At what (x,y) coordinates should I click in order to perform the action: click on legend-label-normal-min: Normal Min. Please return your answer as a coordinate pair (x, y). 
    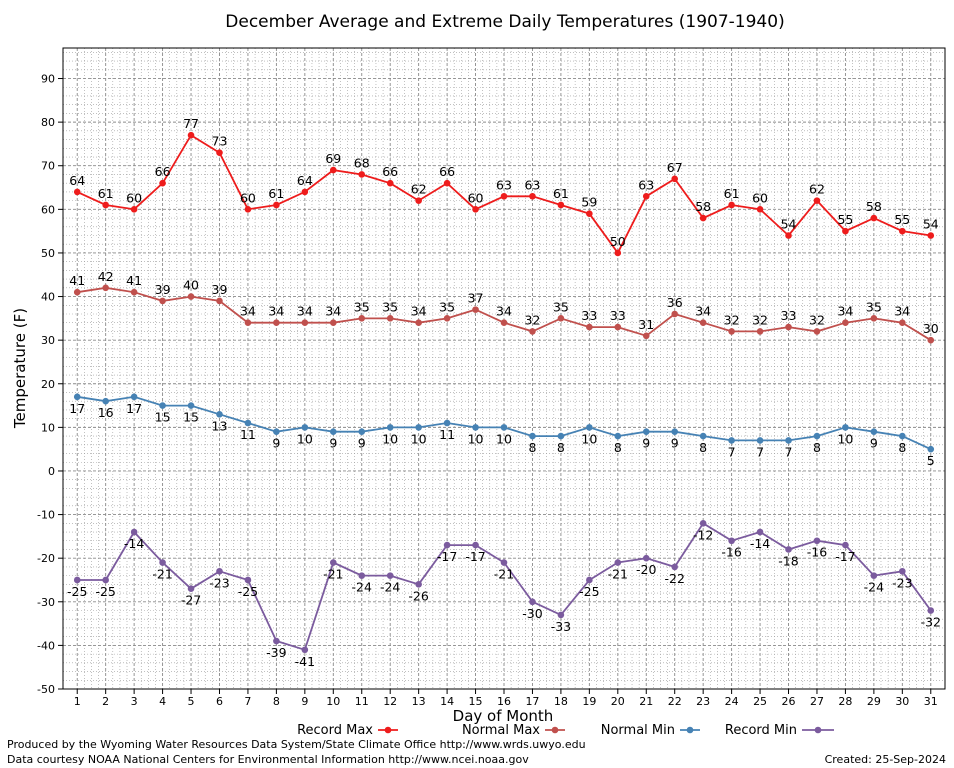
    Looking at the image, I should click on (638, 730).